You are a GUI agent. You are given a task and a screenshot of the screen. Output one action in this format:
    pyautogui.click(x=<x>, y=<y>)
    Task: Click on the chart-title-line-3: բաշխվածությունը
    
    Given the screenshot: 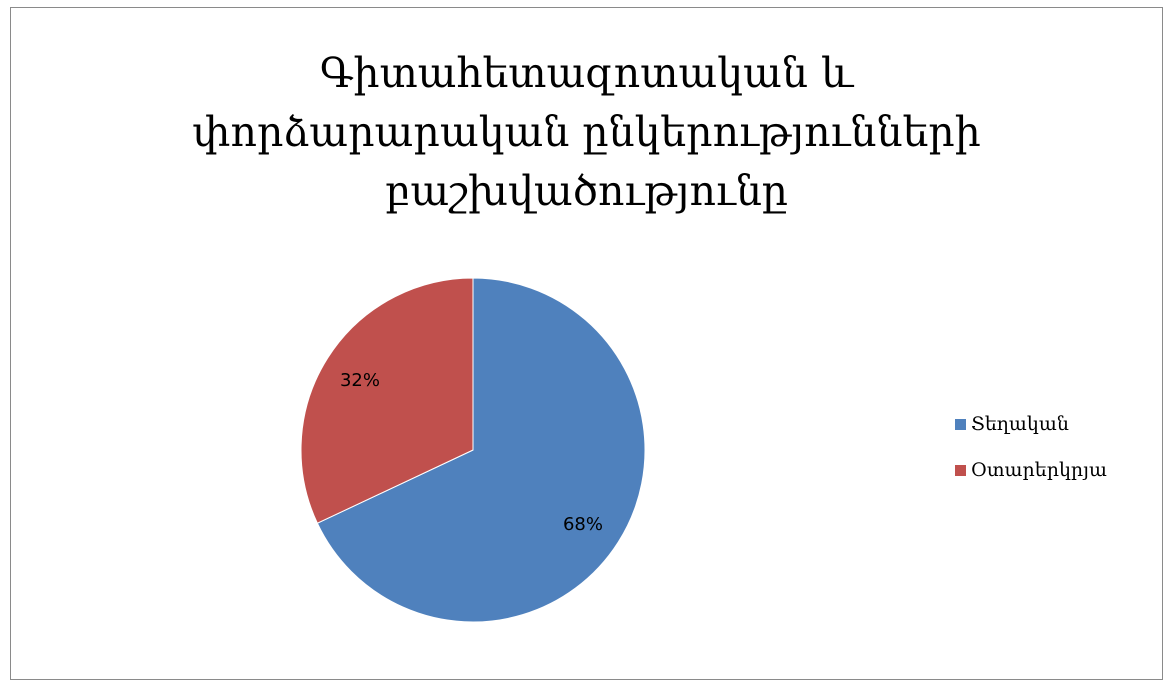 What is the action you would take?
    pyautogui.click(x=586, y=191)
    